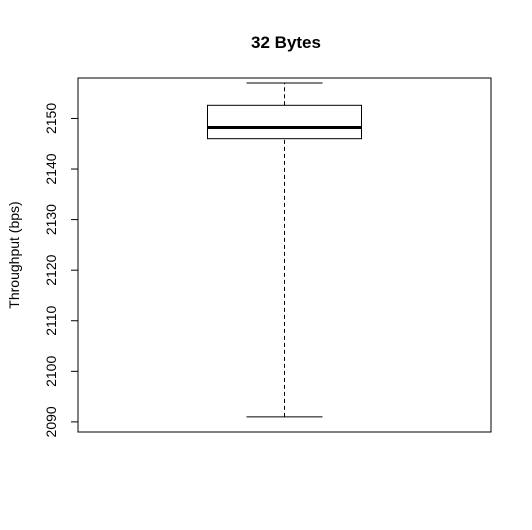 The height and width of the screenshot is (530, 532). I want to click on y-tick-label-3: 2120, so click(51, 269).